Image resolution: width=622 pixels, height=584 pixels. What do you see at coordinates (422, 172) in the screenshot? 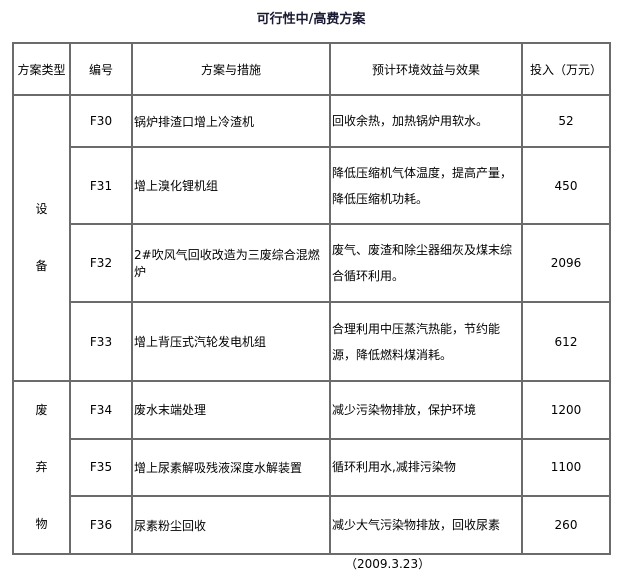
I see `effect-line: 降低压缩机气体温度，提高产量，` at bounding box center [422, 172].